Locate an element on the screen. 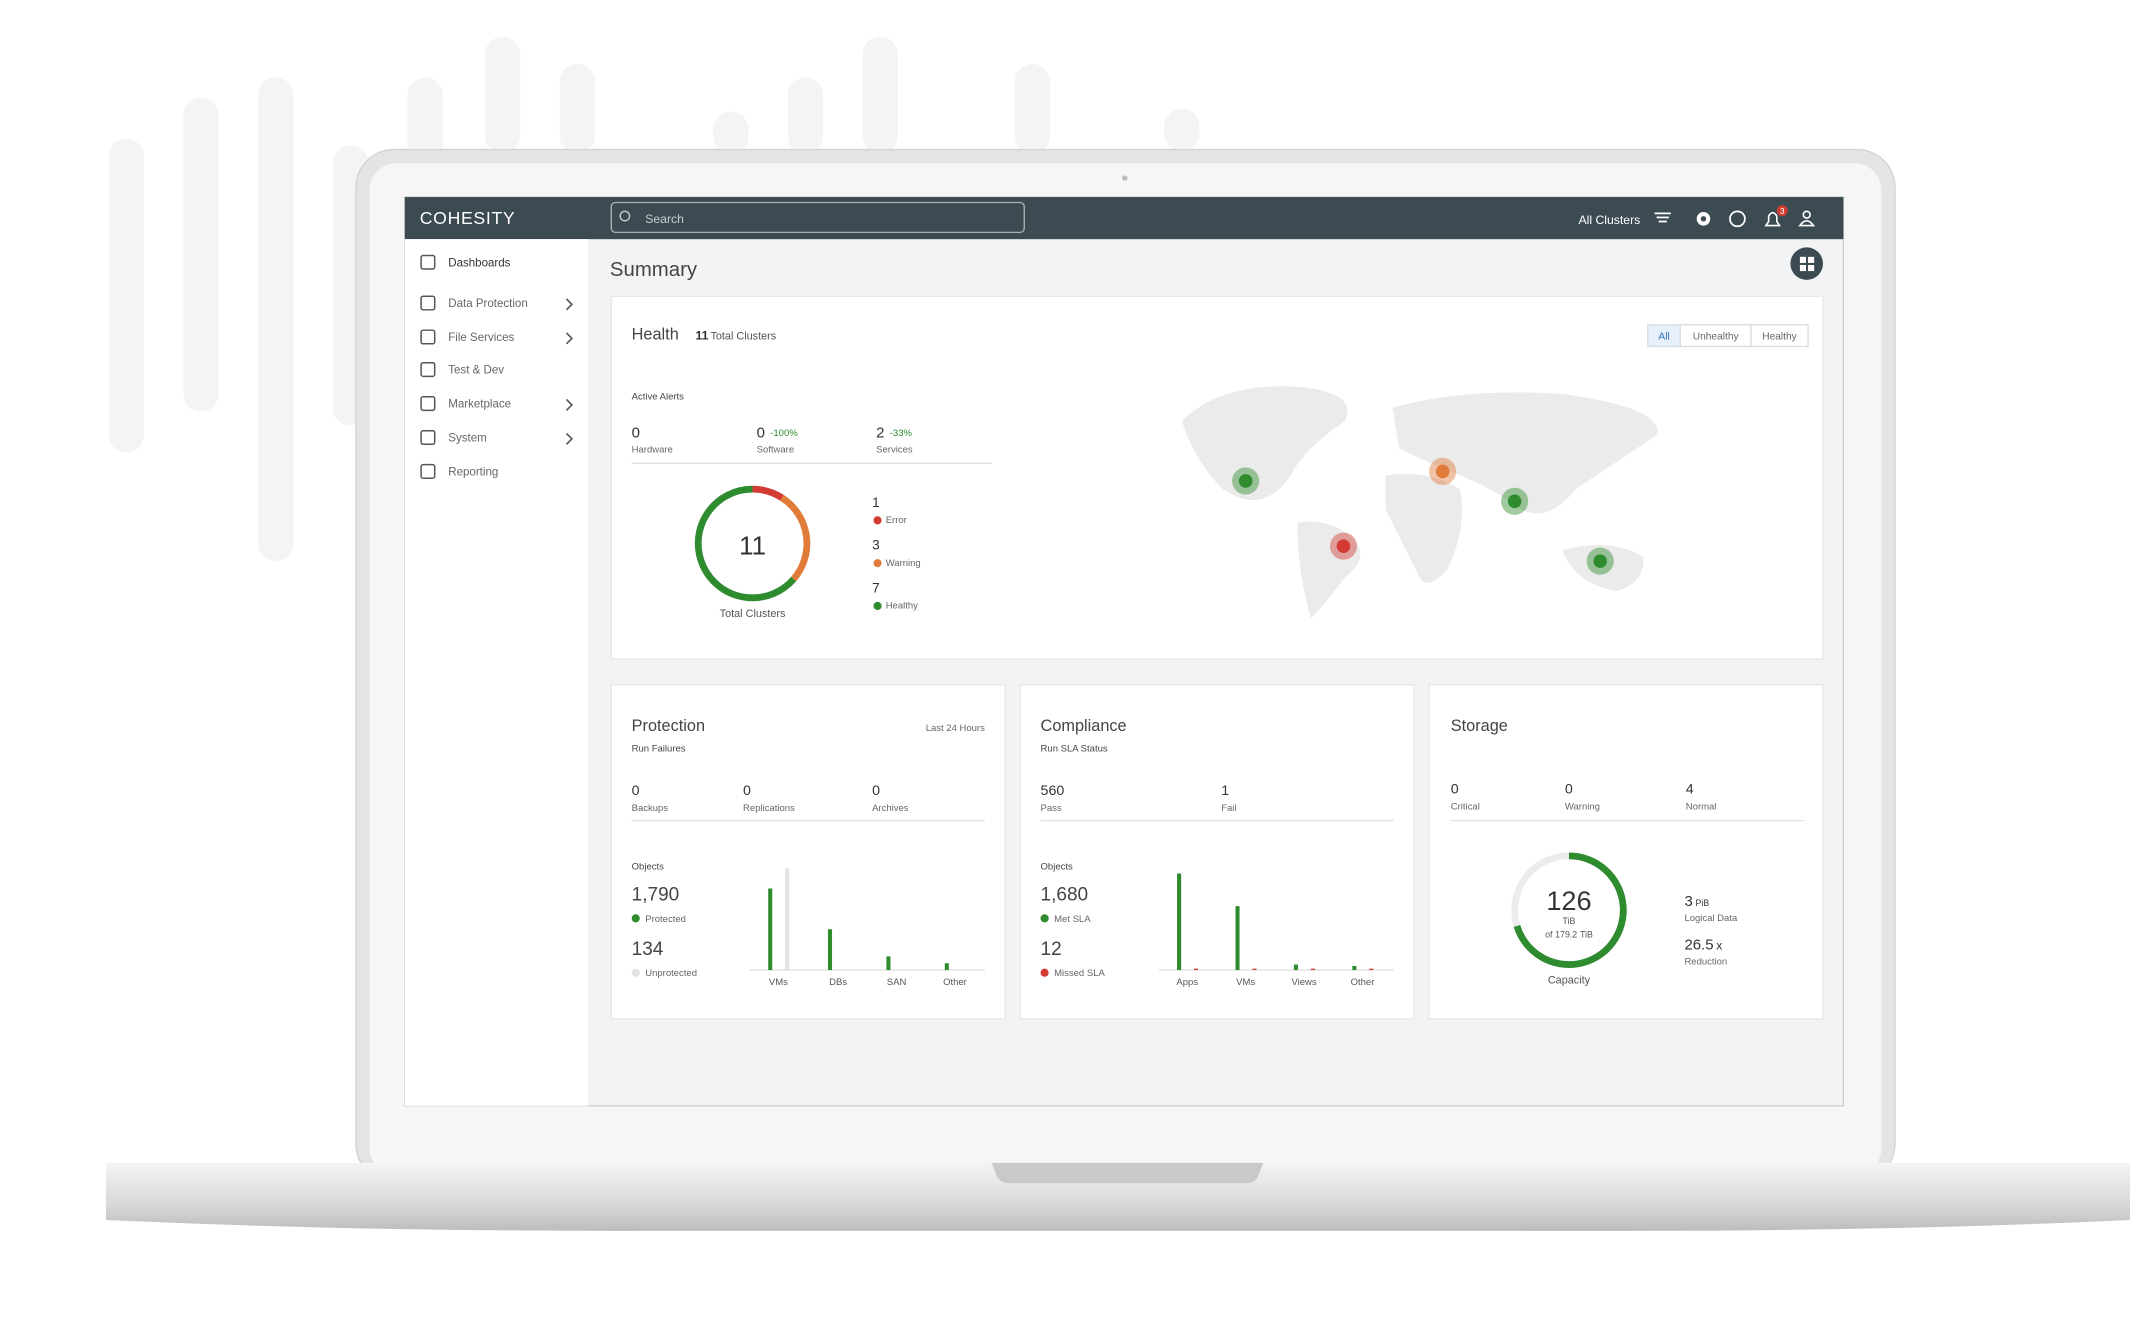 This screenshot has height=1326, width=2130. object-count: 134 is located at coordinates (648, 949).